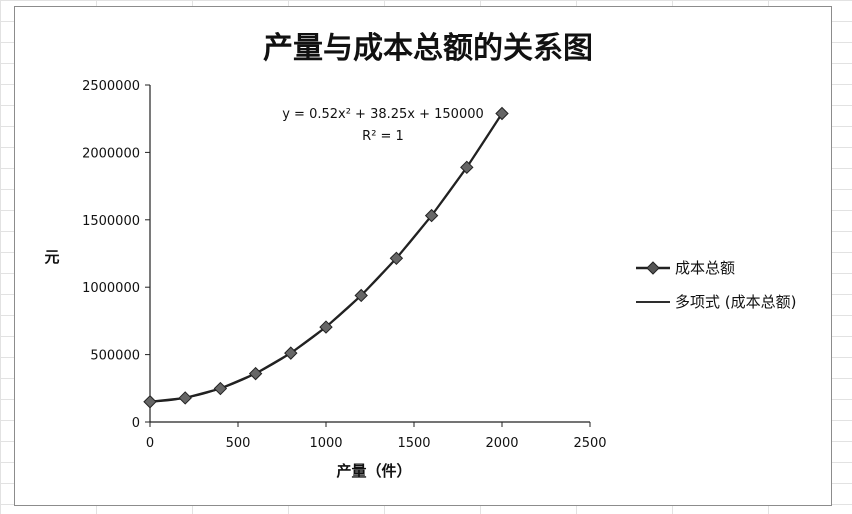 The height and width of the screenshot is (514, 852). I want to click on y-tick-label: 1500000, so click(111, 221).